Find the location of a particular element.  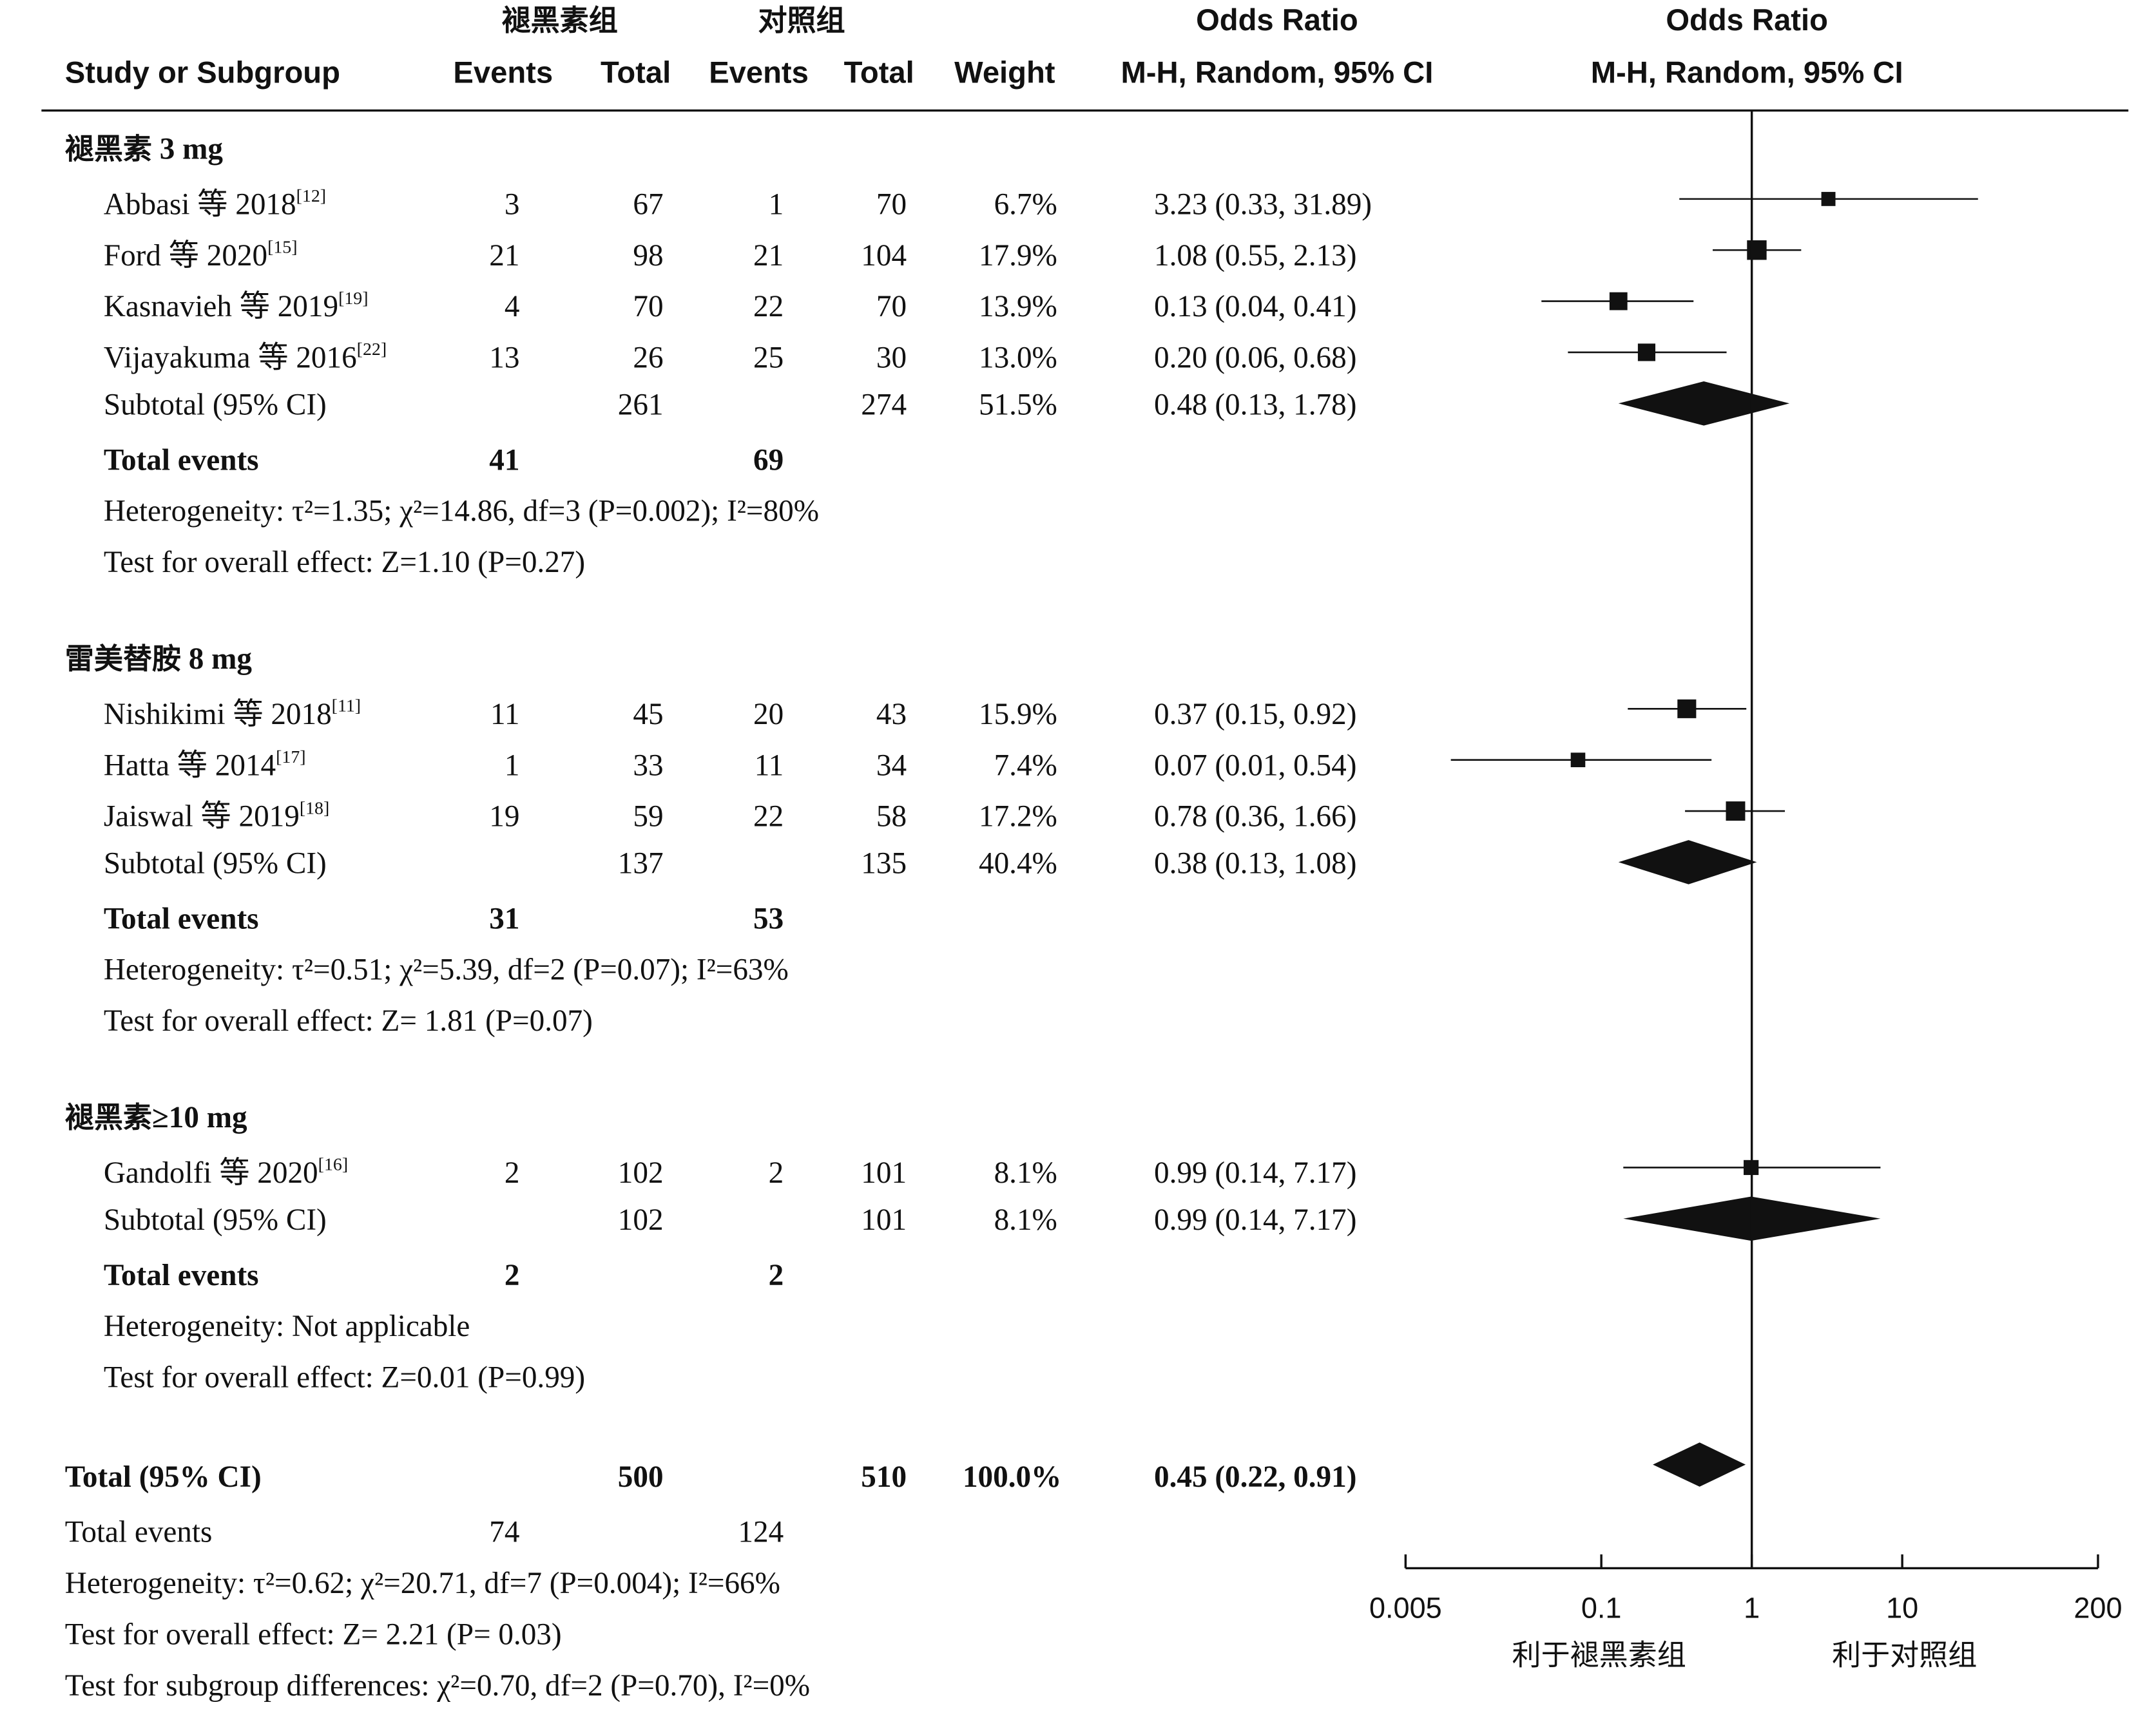

overall-events2: 124 is located at coordinates (761, 1532).